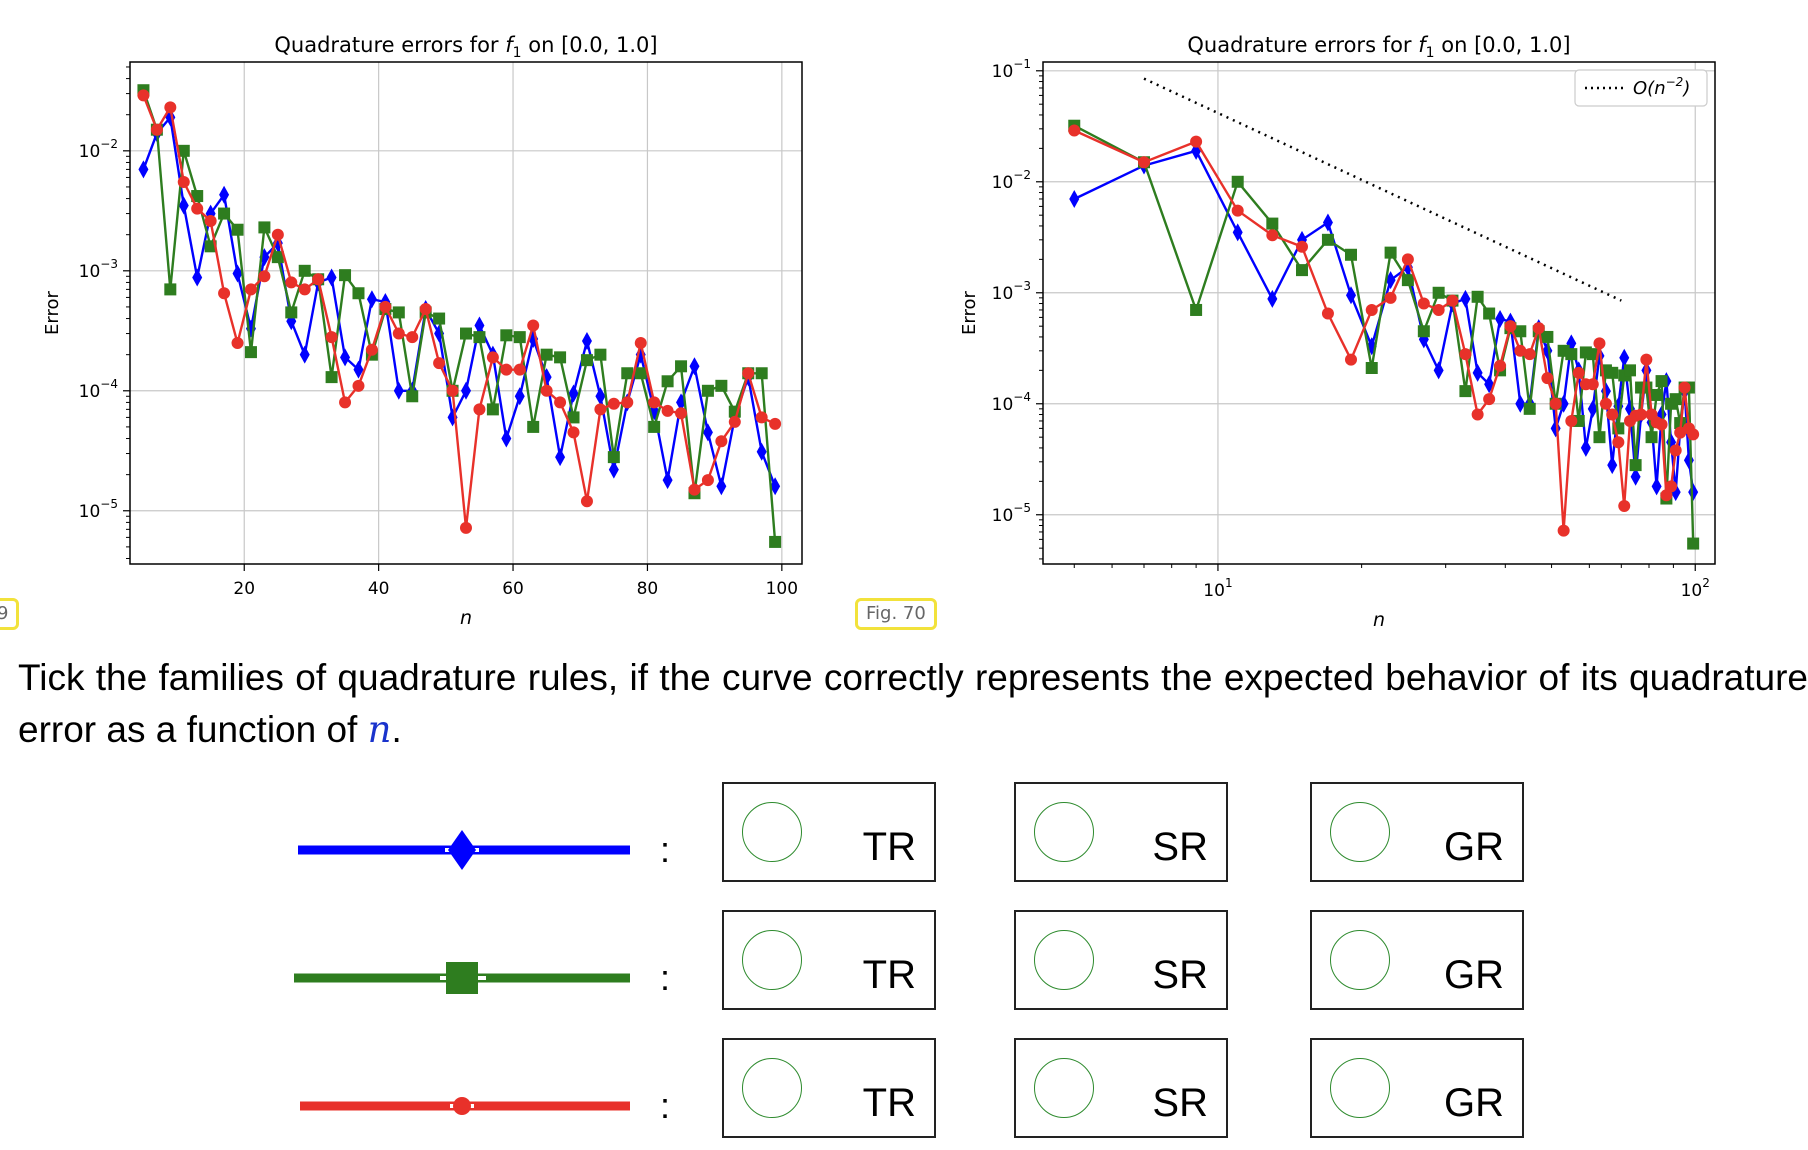 This screenshot has width=1808, height=1150. What do you see at coordinates (379, 589) in the screenshot?
I see `x-tick-label: 40` at bounding box center [379, 589].